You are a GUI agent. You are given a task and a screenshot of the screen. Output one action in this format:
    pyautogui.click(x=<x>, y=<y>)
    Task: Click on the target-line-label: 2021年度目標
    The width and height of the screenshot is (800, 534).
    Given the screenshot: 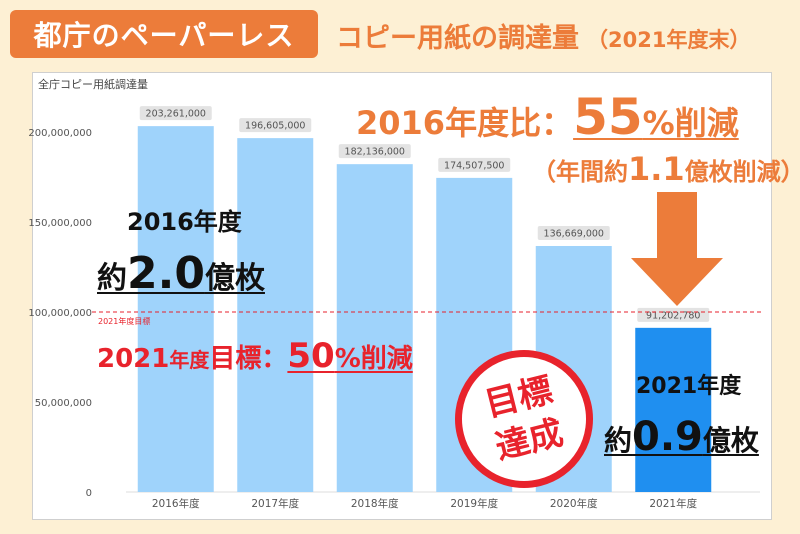 What is the action you would take?
    pyautogui.click(x=124, y=321)
    